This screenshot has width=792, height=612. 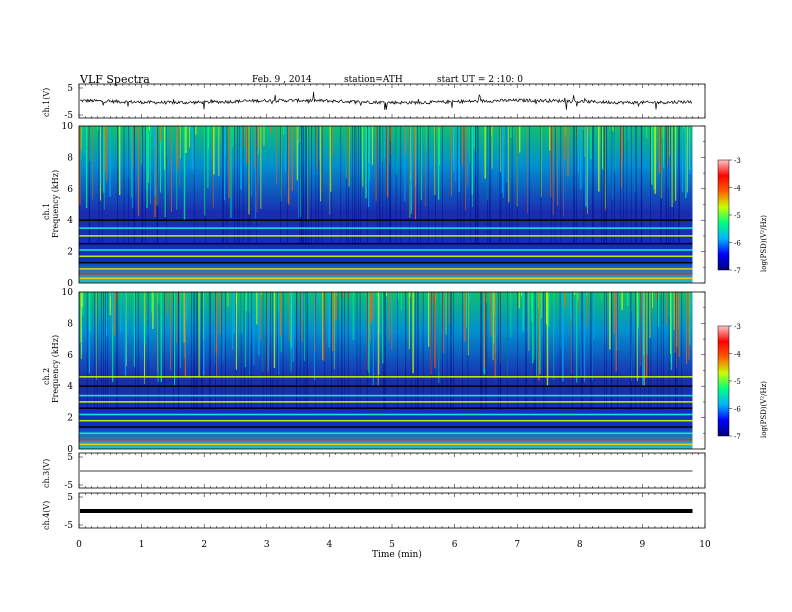 I want to click on ch1-waveform-panel: 5 -5, so click(x=385, y=102).